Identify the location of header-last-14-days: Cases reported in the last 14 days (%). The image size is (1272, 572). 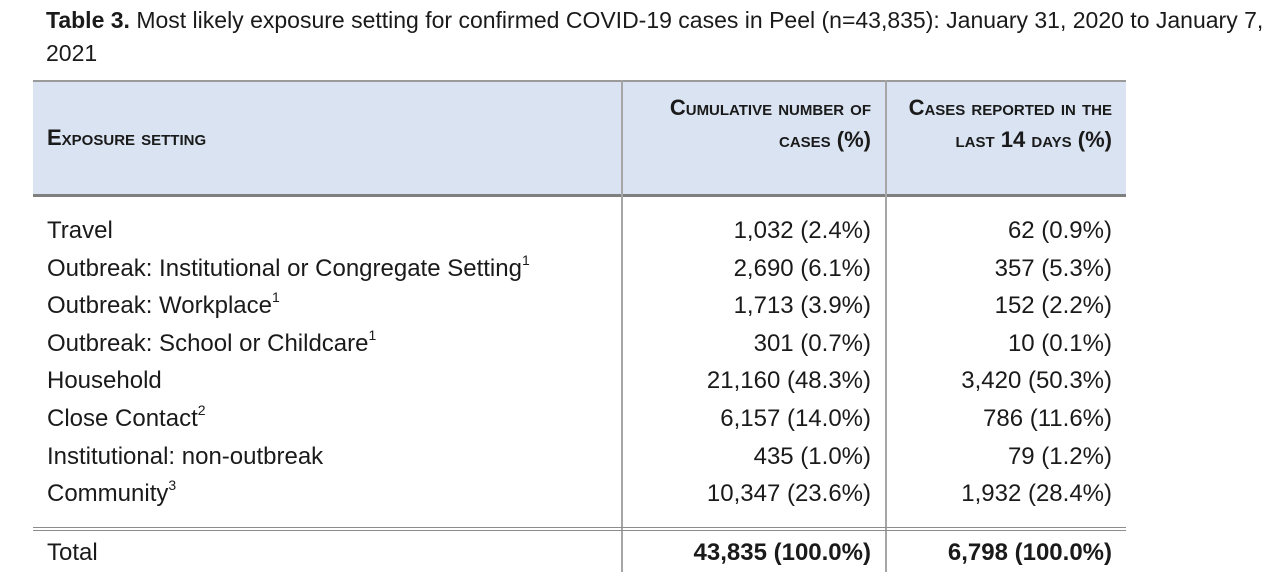
(1010, 123).